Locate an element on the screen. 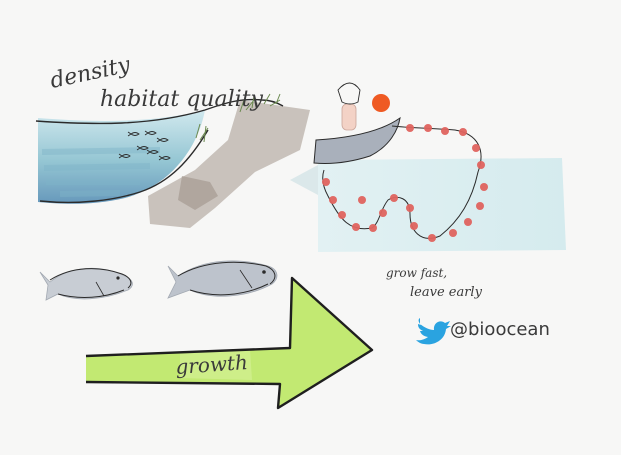 This screenshot has height=455, width=621. large-fish is located at coordinates (222, 279).